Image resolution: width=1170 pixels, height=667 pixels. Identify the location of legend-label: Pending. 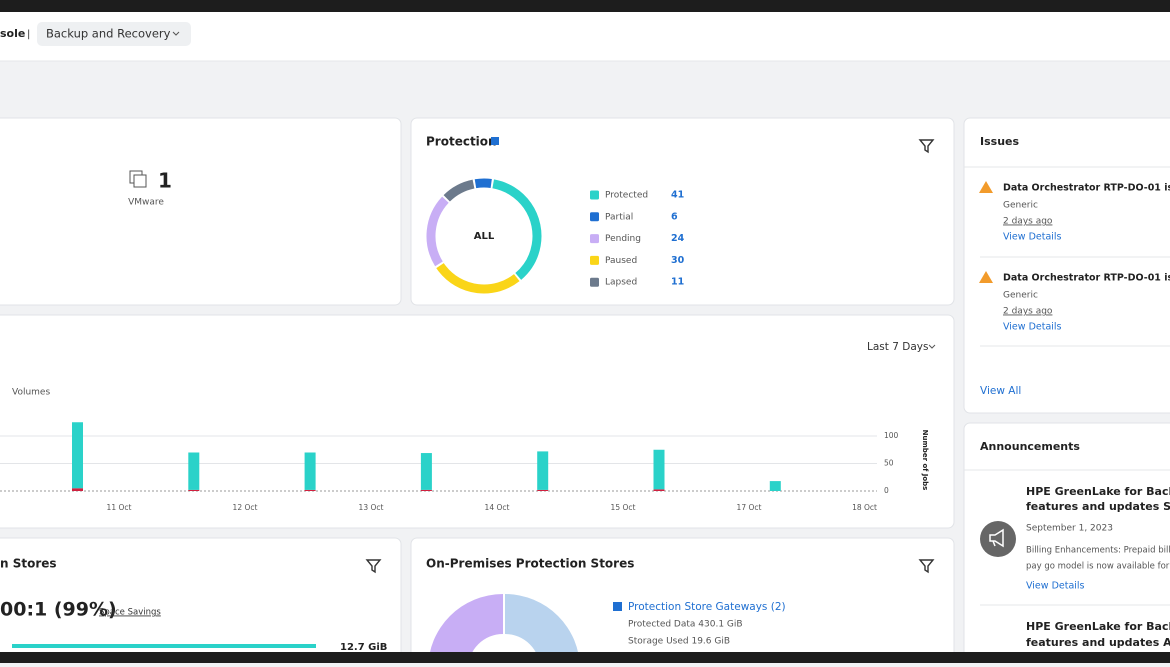
(623, 239).